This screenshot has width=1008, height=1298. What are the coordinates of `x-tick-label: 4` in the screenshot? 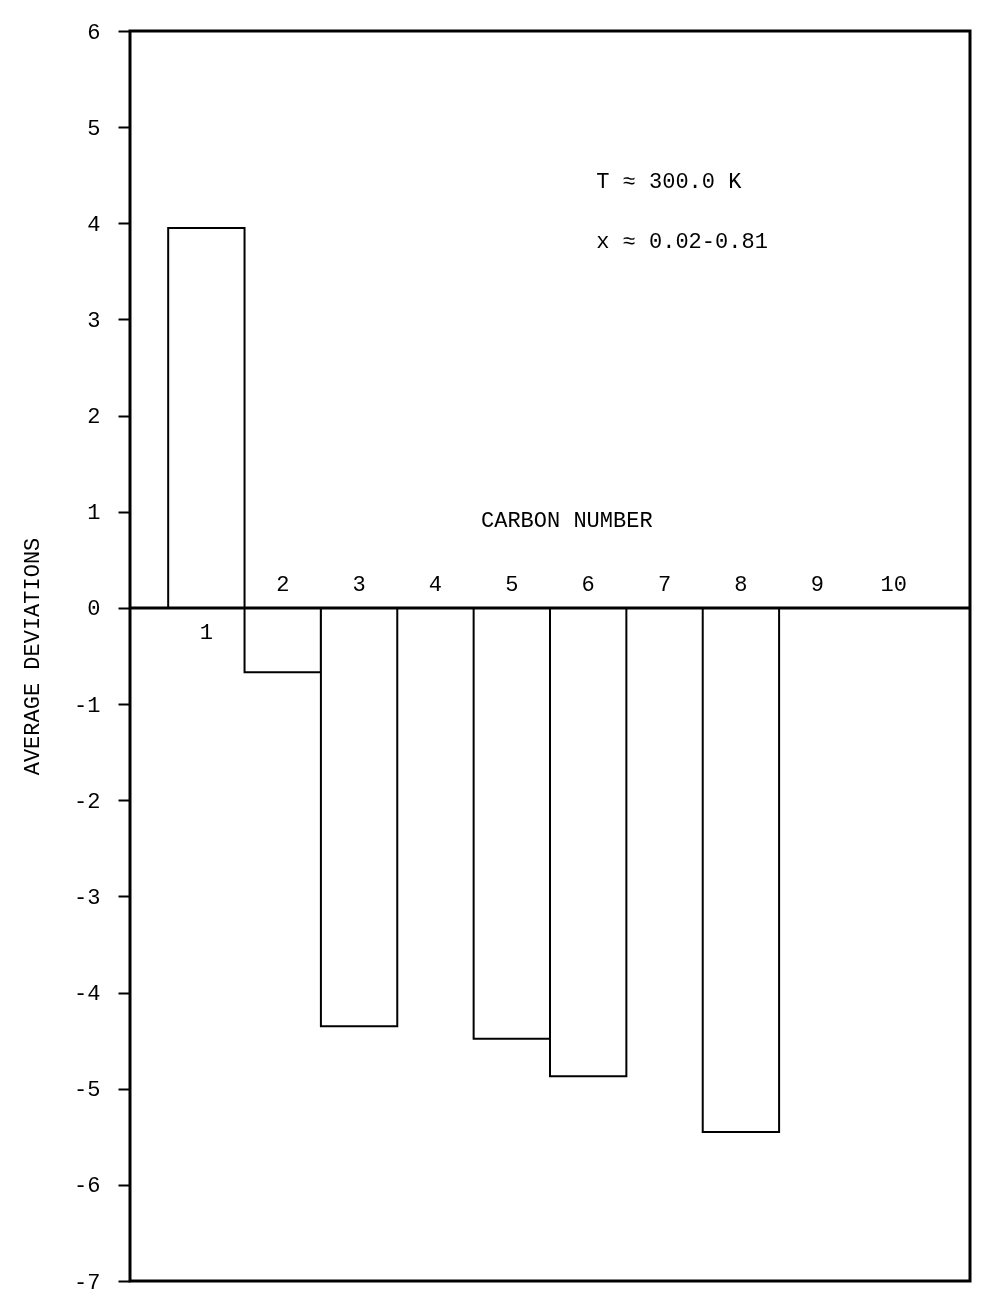 It's located at (435, 585).